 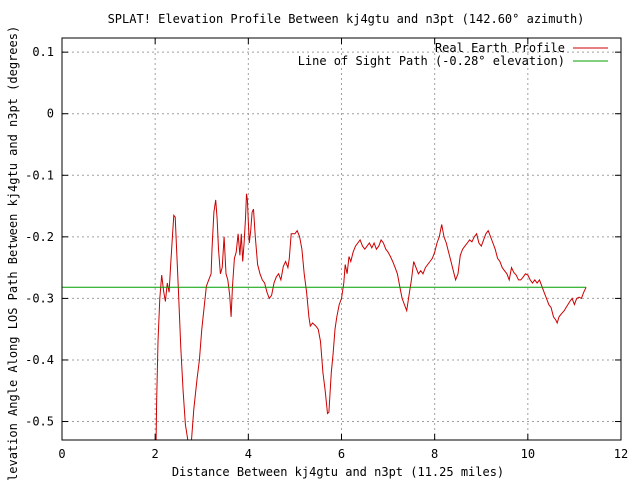 What do you see at coordinates (431, 61) in the screenshot?
I see `legend-label-line-of-sight: Line of Sight Path (-0.28° elevation)` at bounding box center [431, 61].